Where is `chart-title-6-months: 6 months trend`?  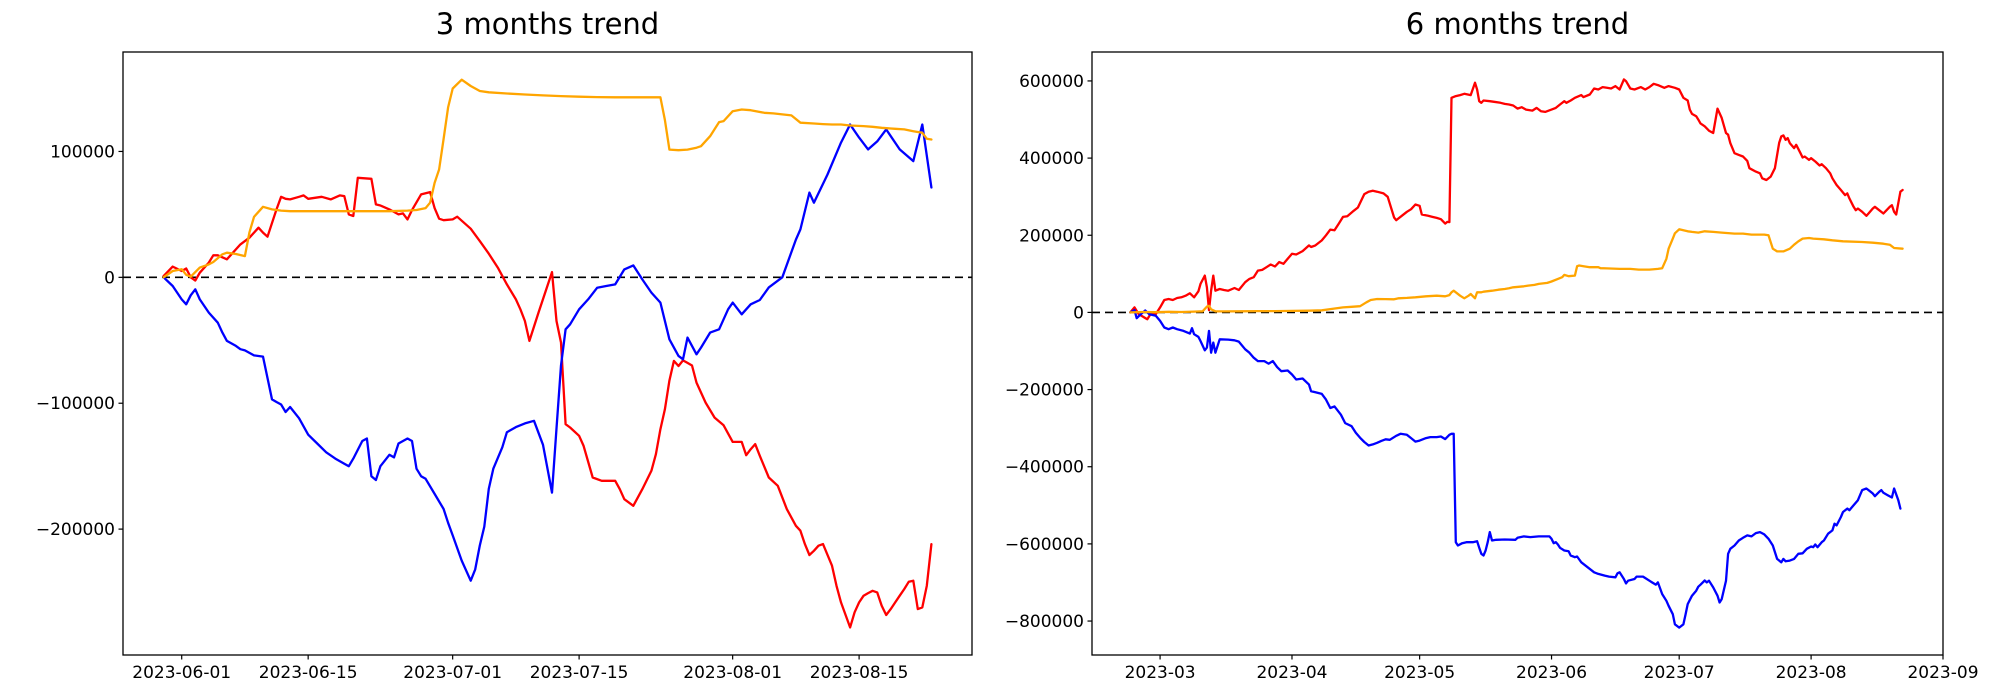
chart-title-6-months: 6 months trend is located at coordinates (1517, 24).